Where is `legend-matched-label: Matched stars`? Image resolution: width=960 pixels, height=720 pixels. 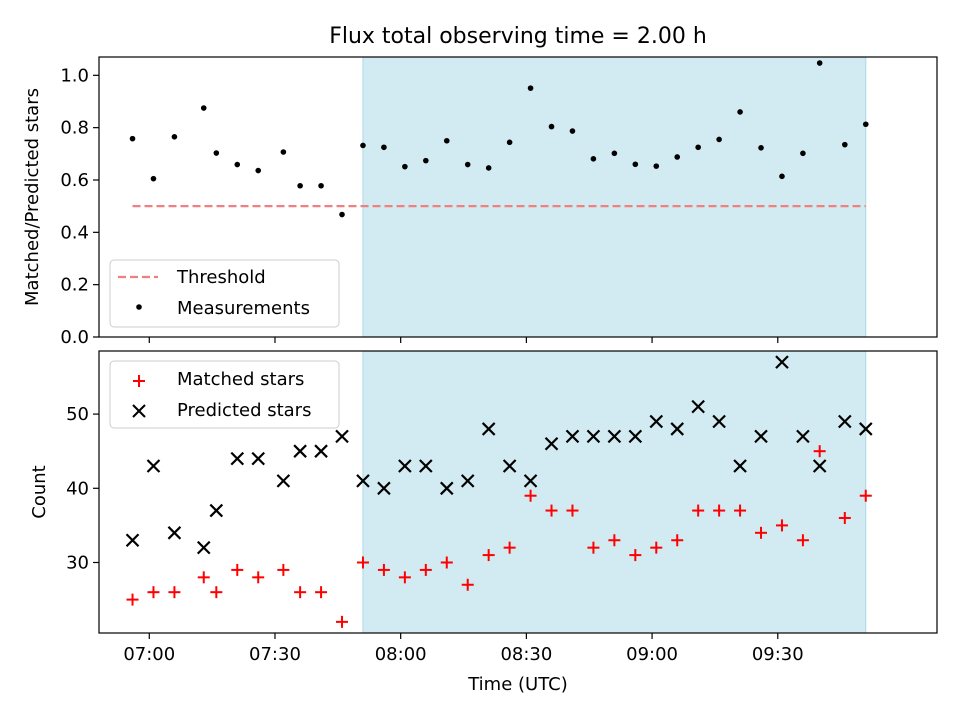 legend-matched-label: Matched stars is located at coordinates (240, 379).